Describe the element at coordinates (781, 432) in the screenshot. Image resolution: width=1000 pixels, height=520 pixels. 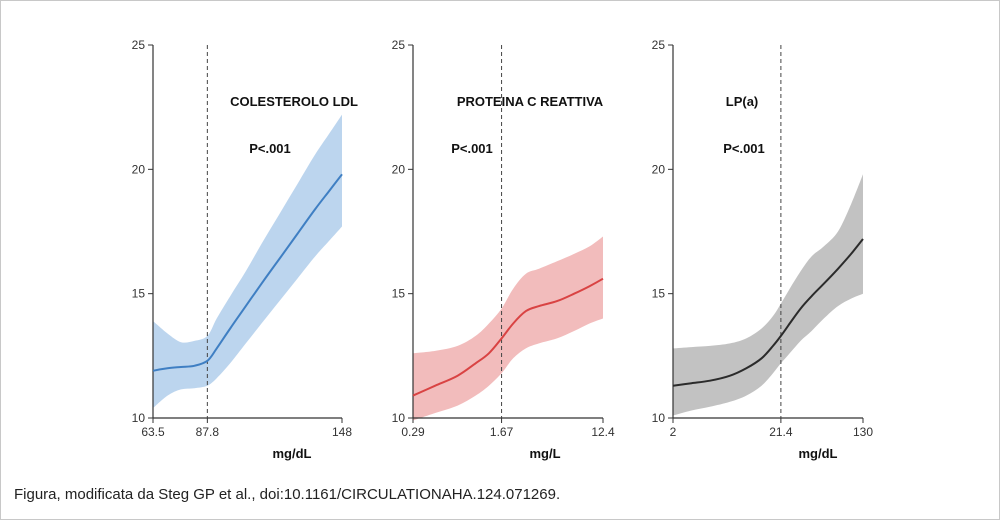
I see `x-tick-label: 21.4` at that location.